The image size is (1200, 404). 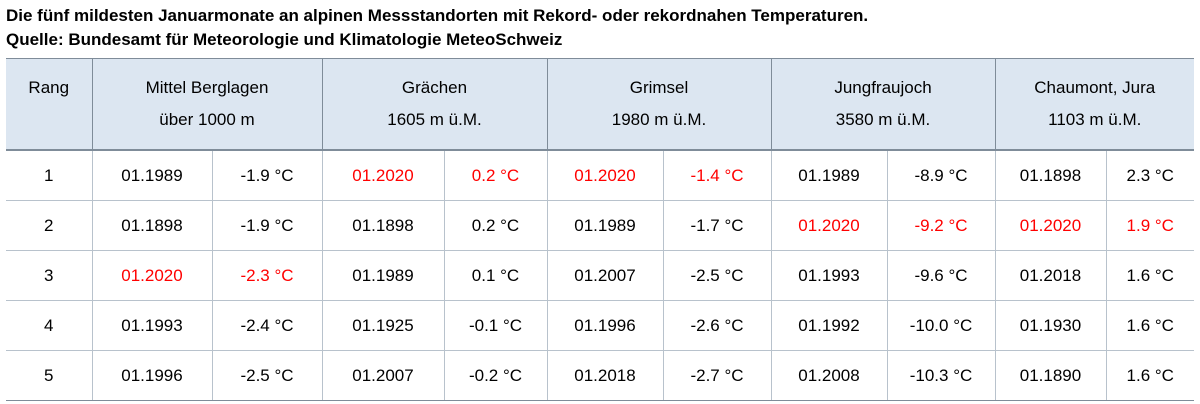 What do you see at coordinates (940, 225) in the screenshot?
I see `temperature-cell: -9.2 °C` at bounding box center [940, 225].